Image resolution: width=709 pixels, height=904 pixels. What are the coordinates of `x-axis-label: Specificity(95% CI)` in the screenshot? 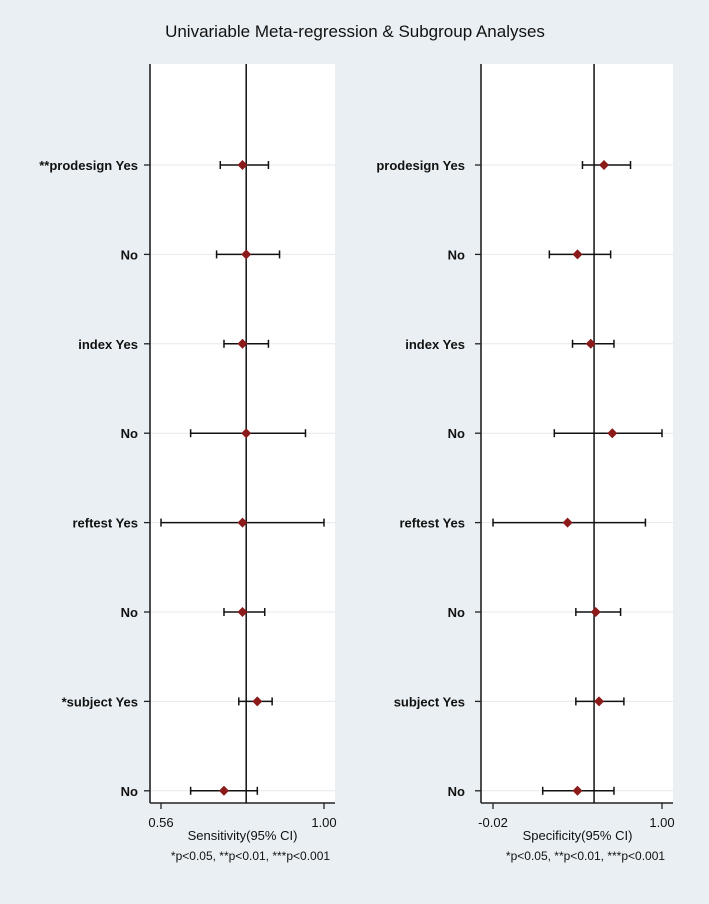 It's located at (578, 835).